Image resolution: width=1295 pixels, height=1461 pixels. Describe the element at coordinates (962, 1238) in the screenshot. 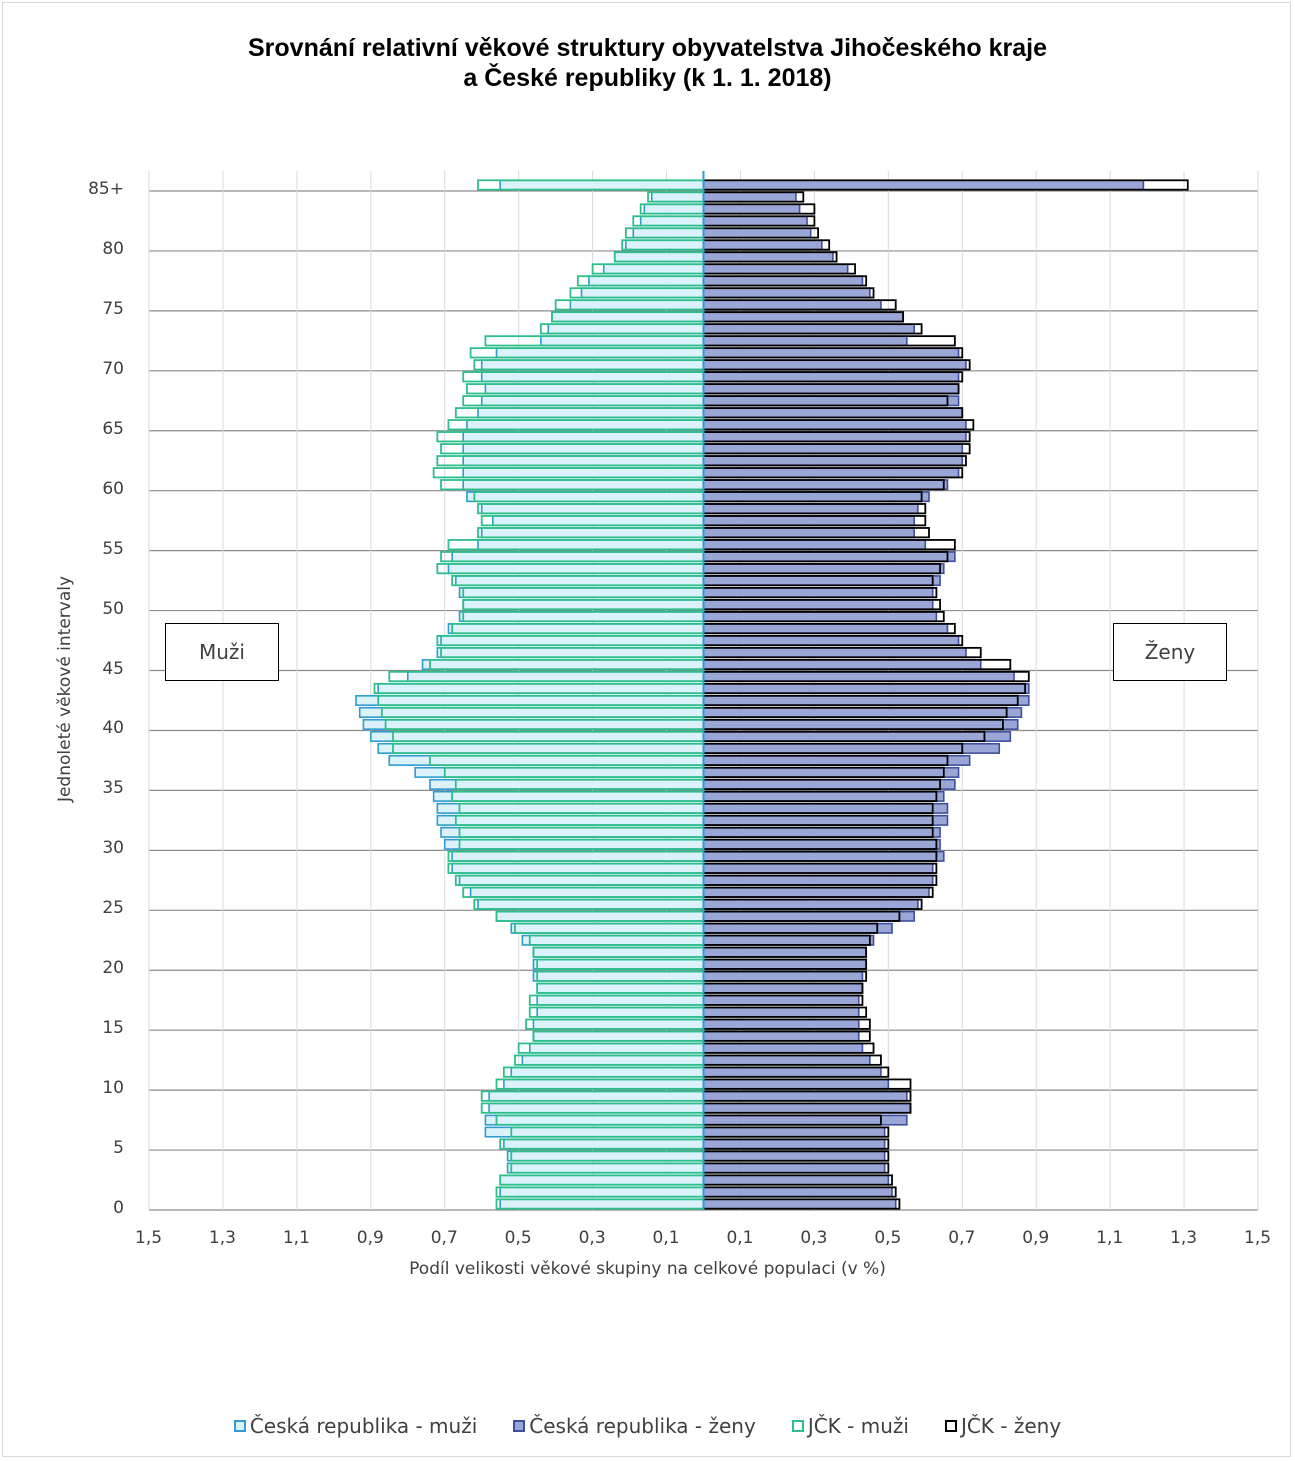

I see `x-tick-label: 0,7` at that location.